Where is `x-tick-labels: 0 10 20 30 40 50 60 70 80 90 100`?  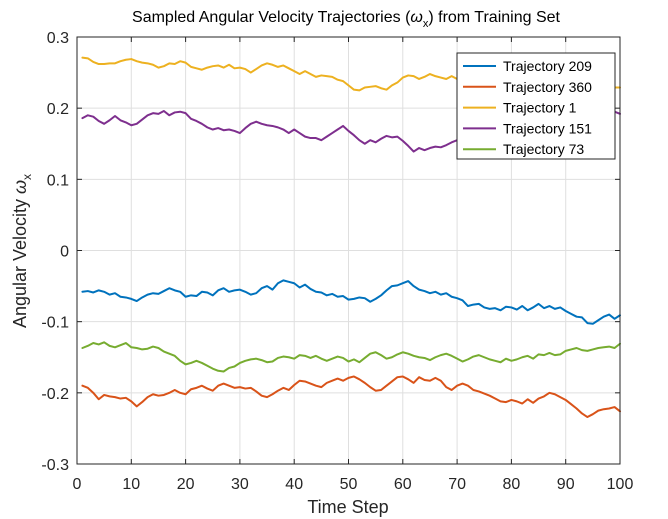 x-tick-labels: 0 10 20 30 40 50 60 70 80 90 100 is located at coordinates (353, 484).